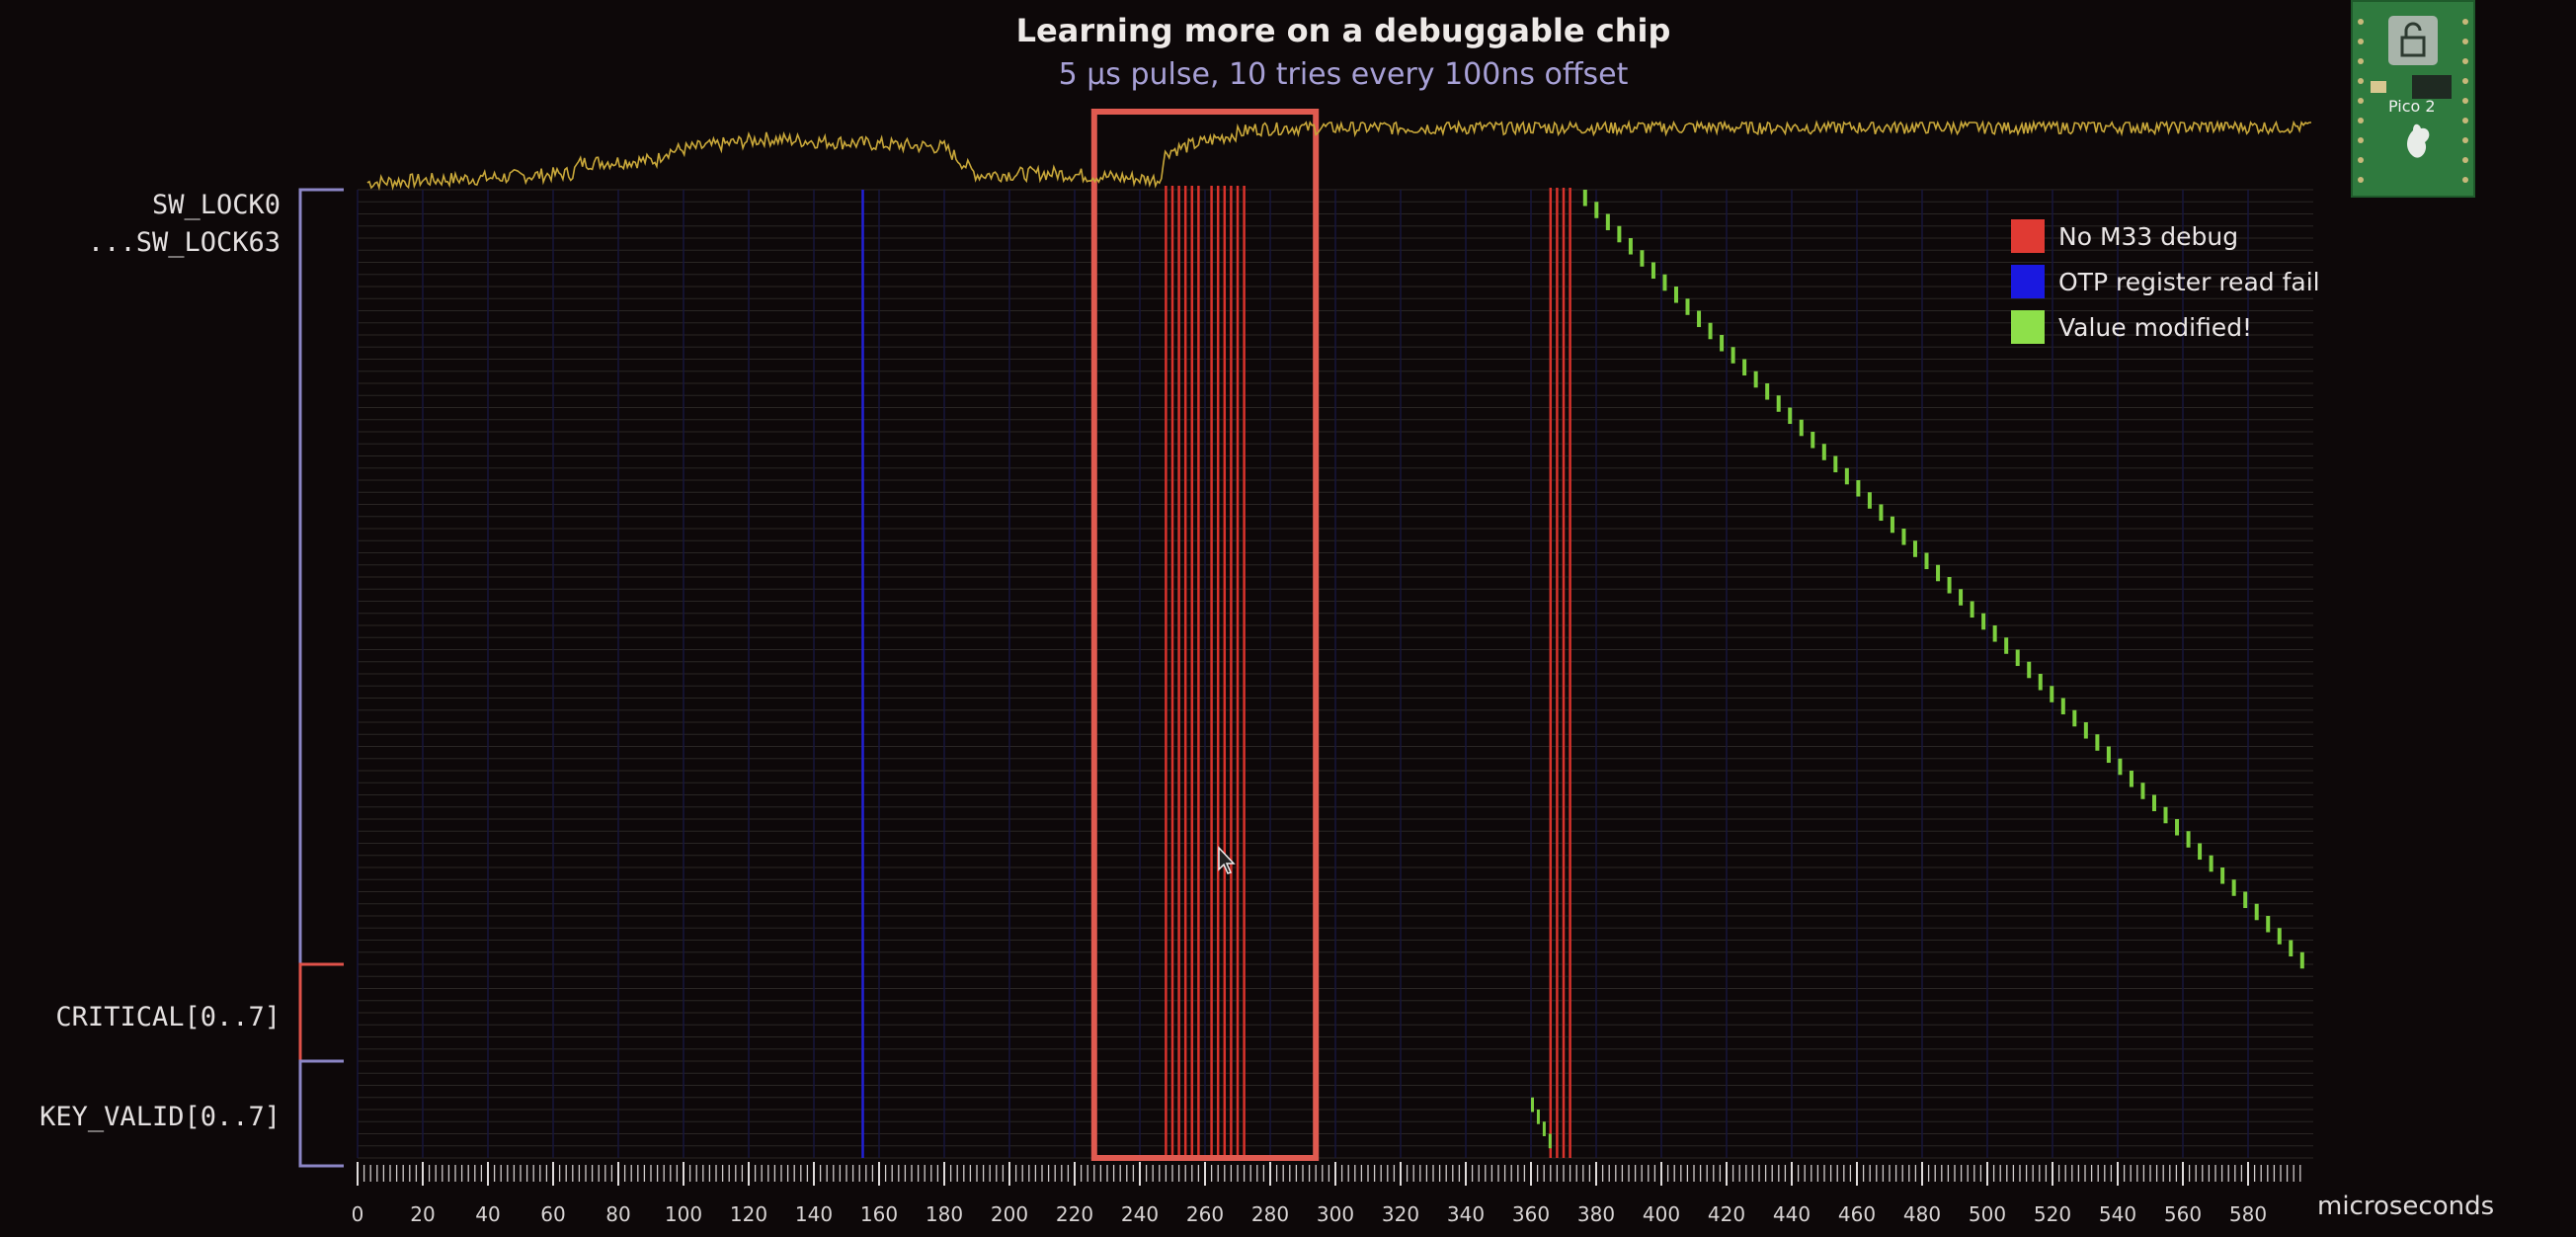  Describe the element at coordinates (2052, 1214) in the screenshot. I see `x-axis-tick-label: 520` at that location.